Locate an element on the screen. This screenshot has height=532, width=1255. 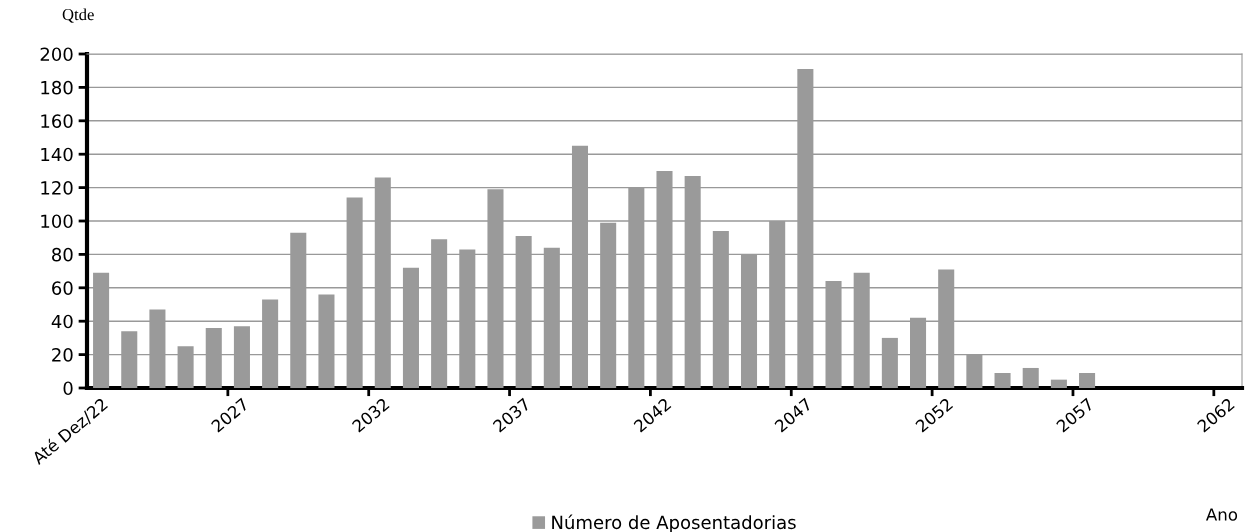
y-tick-label: 80 is located at coordinates (62, 254).